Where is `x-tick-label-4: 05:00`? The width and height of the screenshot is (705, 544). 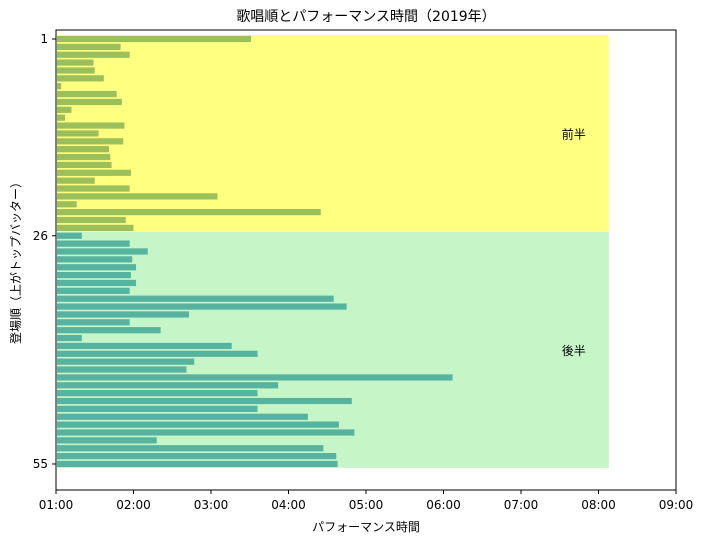 x-tick-label-4: 05:00 is located at coordinates (366, 505).